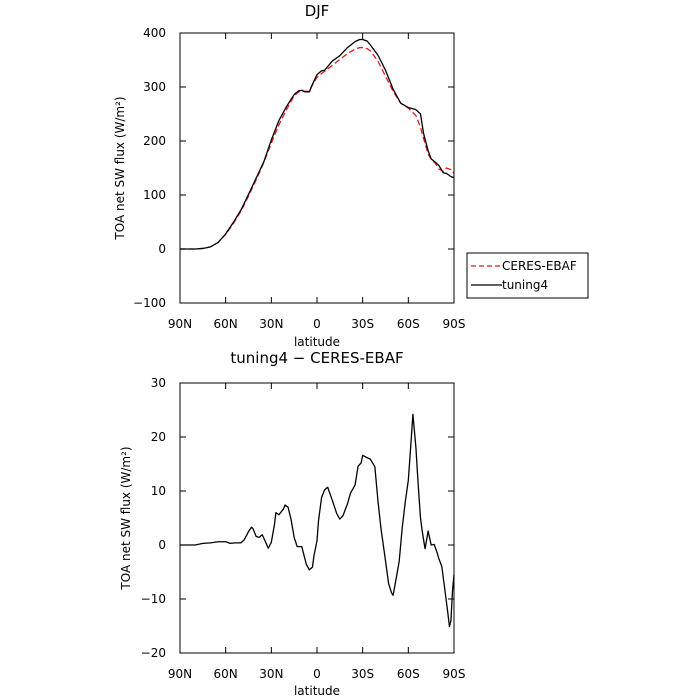 The width and height of the screenshot is (700, 700). I want to click on top-x-tick-label: 60N, so click(226, 324).